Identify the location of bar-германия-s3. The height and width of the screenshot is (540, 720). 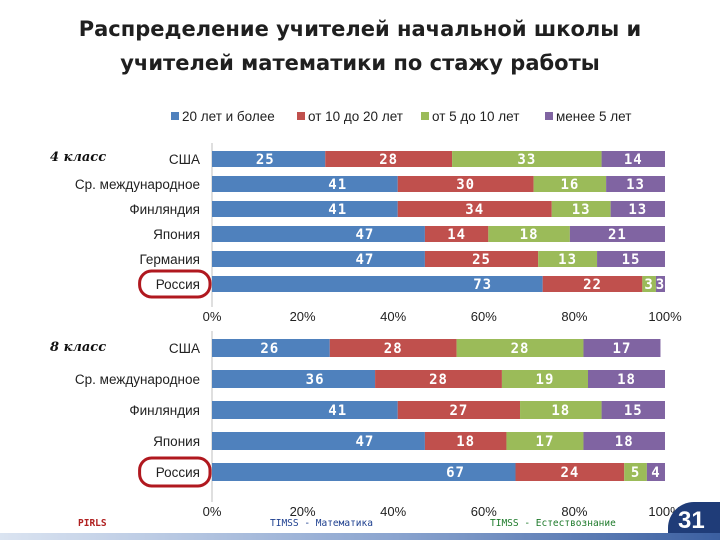
(631, 259).